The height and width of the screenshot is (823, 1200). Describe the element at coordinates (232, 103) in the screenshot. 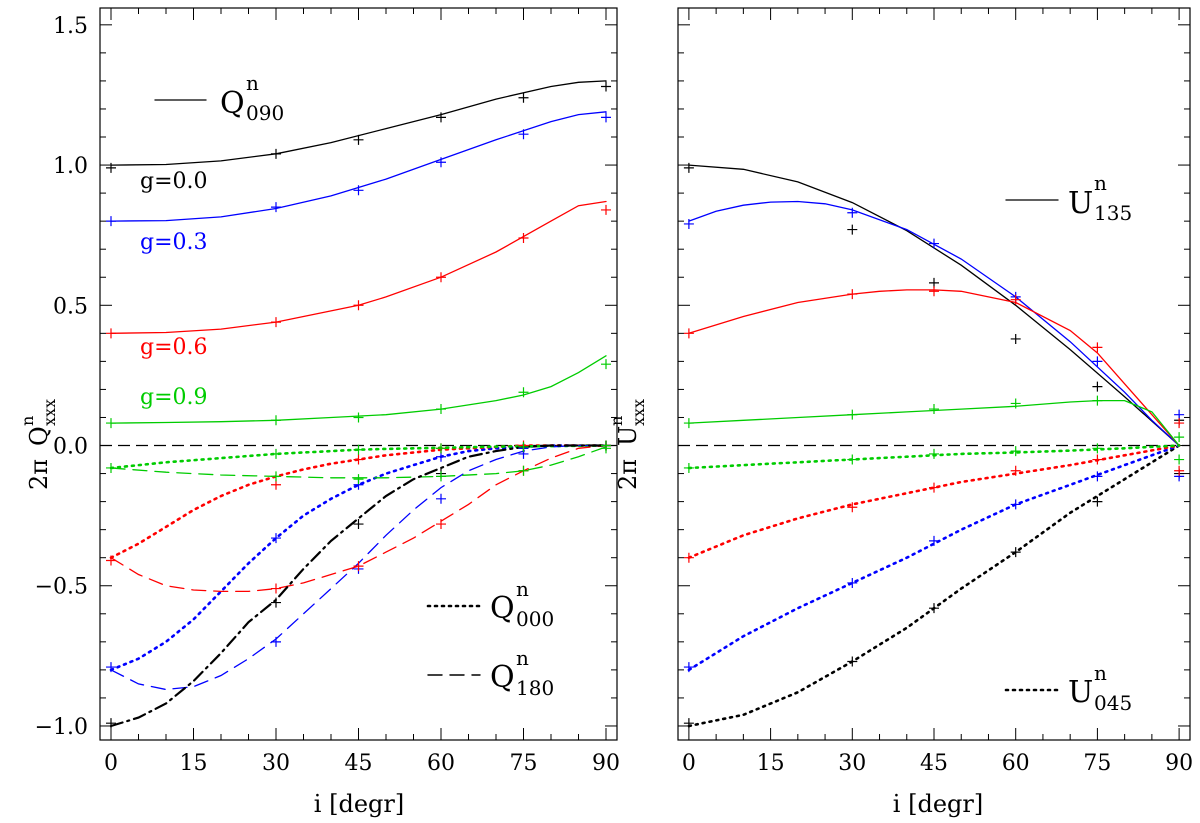

I see `legend-q090-letter: Q` at that location.